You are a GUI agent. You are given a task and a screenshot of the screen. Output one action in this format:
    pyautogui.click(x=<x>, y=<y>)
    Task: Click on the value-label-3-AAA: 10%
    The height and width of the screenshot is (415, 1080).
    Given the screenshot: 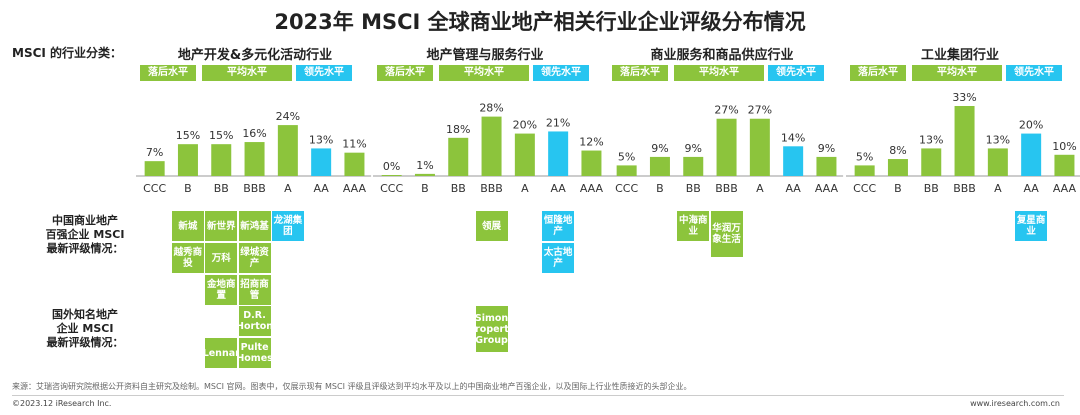 What is the action you would take?
    pyautogui.click(x=1064, y=146)
    